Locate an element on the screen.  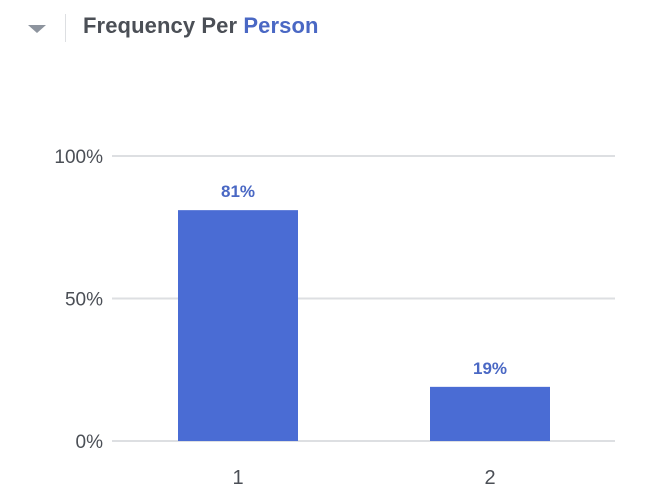
caret-down-icon is located at coordinates (37, 28).